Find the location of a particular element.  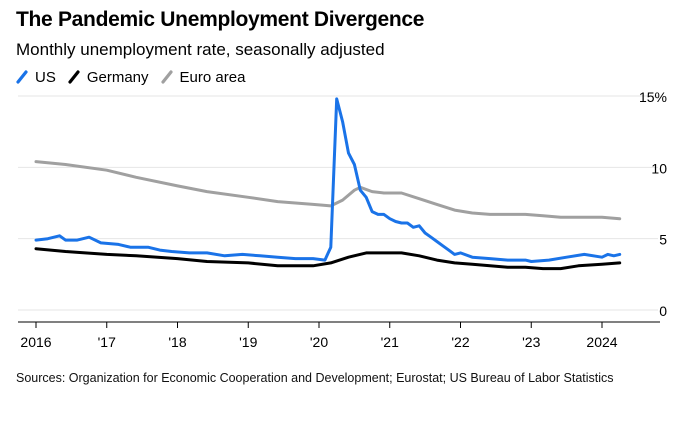

y-tick-label-15: 15% is located at coordinates (653, 97).